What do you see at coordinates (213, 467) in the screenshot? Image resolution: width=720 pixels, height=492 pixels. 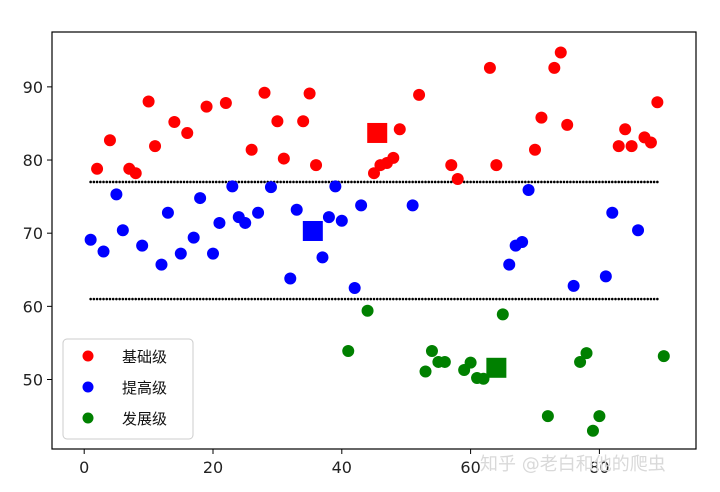 I see `x-tick-label: 20` at bounding box center [213, 467].